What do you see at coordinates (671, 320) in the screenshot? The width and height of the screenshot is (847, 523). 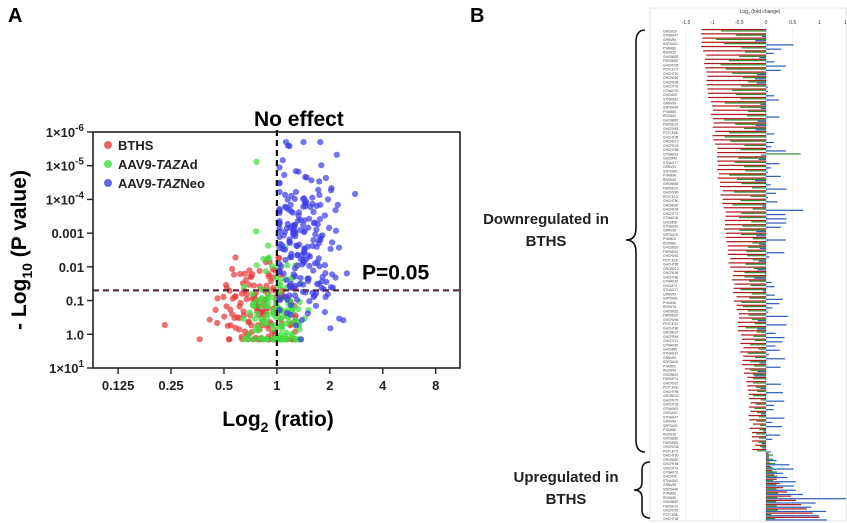 I see `gene-label: GHCRV96` at bounding box center [671, 320].